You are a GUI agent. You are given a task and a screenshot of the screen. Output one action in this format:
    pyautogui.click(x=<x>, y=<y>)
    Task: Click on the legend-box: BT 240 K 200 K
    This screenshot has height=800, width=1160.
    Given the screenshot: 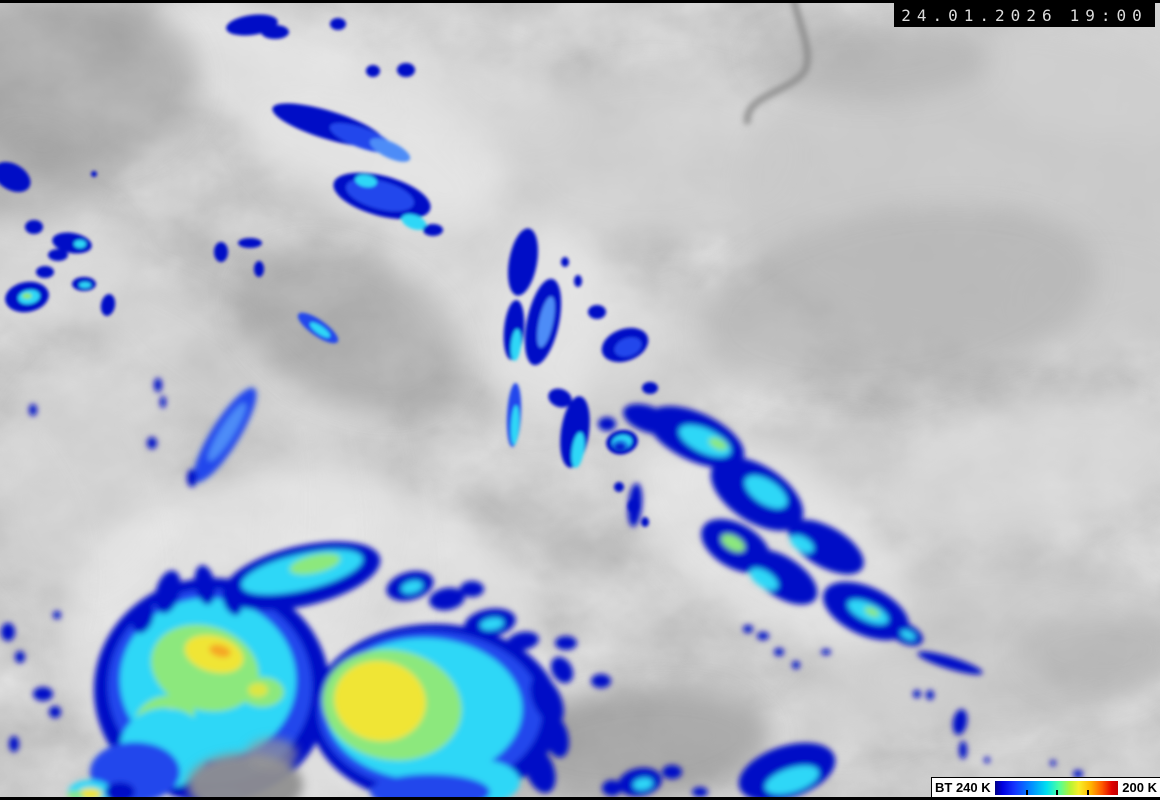 What is the action you would take?
    pyautogui.click(x=1045, y=787)
    